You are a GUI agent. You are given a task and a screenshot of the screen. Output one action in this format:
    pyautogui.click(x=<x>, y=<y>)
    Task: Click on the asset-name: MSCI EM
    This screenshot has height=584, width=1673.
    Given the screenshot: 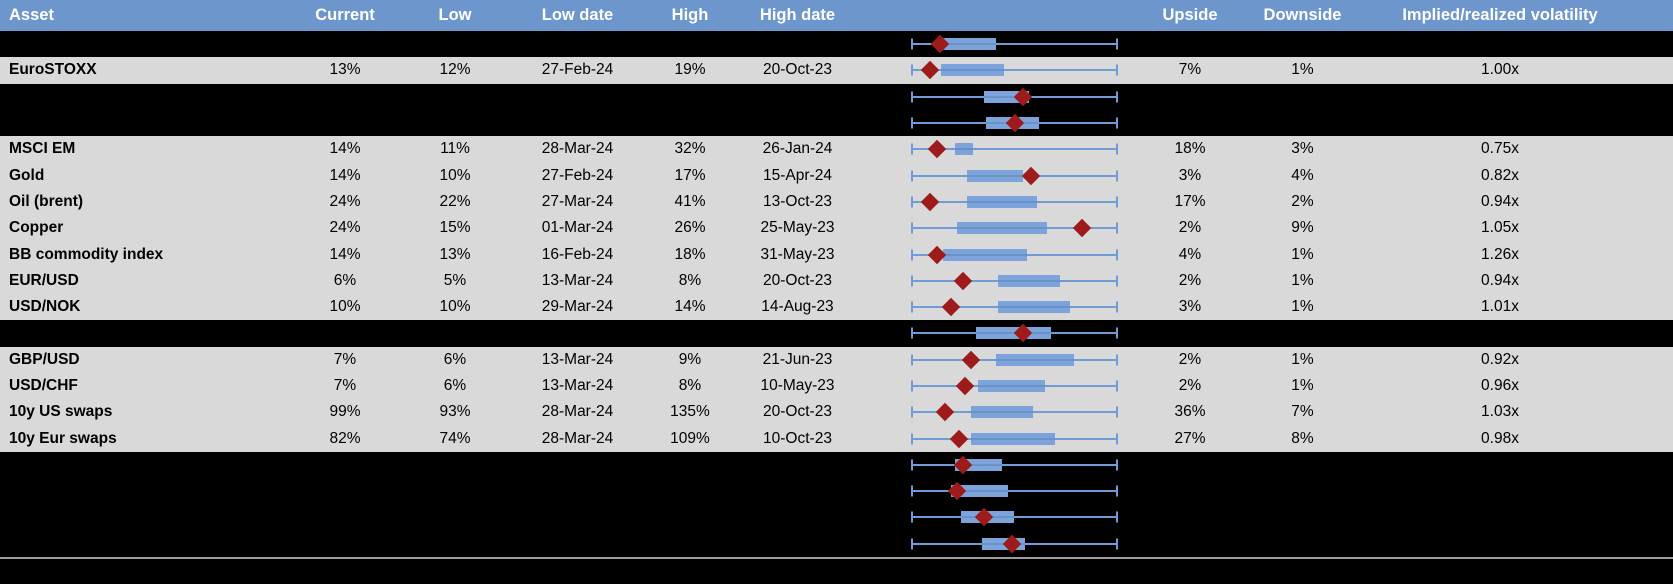 What is the action you would take?
    pyautogui.click(x=42, y=149)
    